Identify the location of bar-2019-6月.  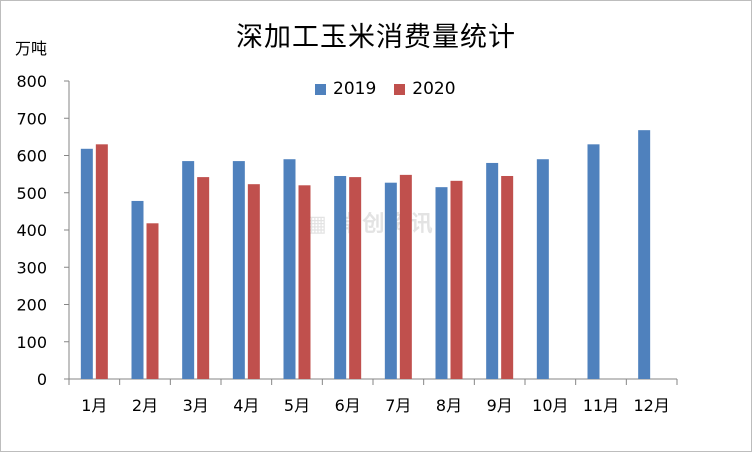
(340, 277).